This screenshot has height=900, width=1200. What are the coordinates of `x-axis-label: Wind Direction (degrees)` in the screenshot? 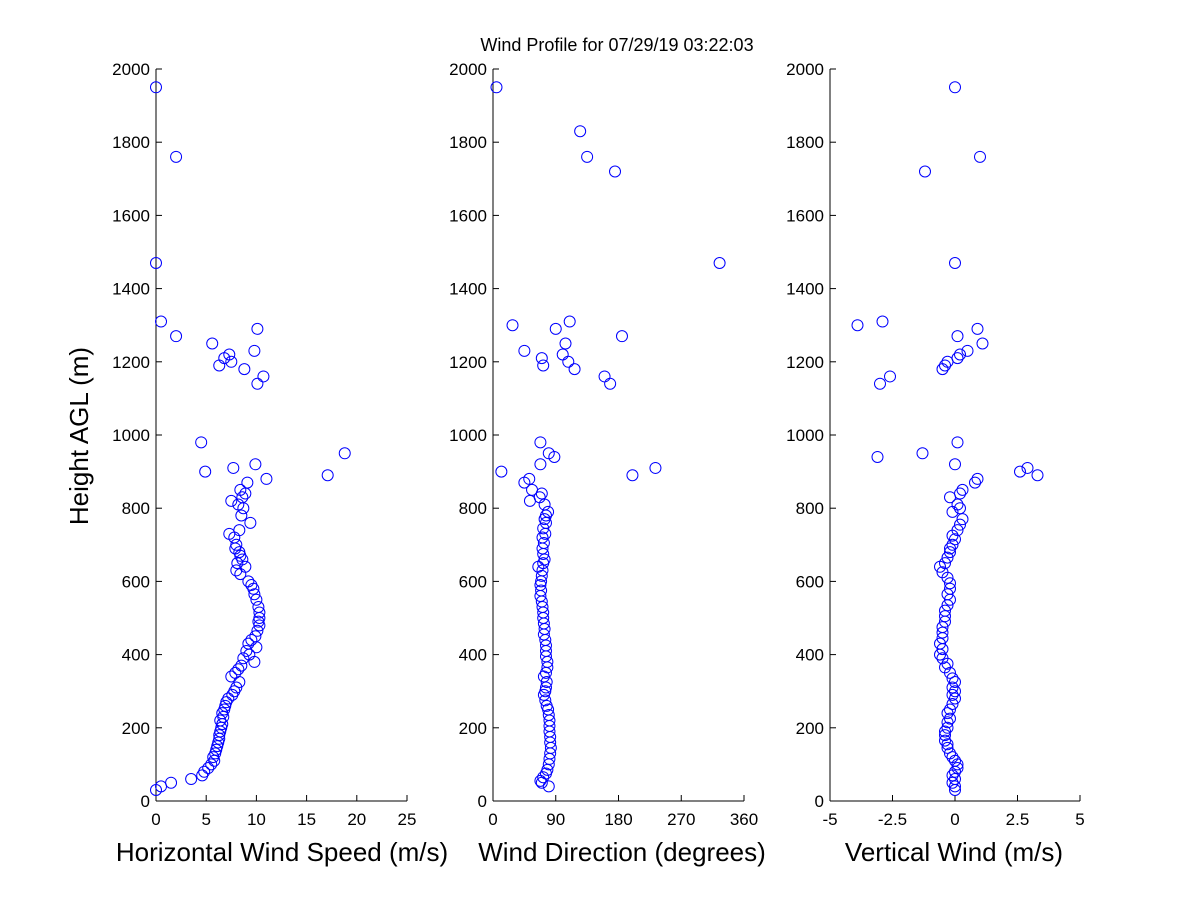 It's located at (622, 852).